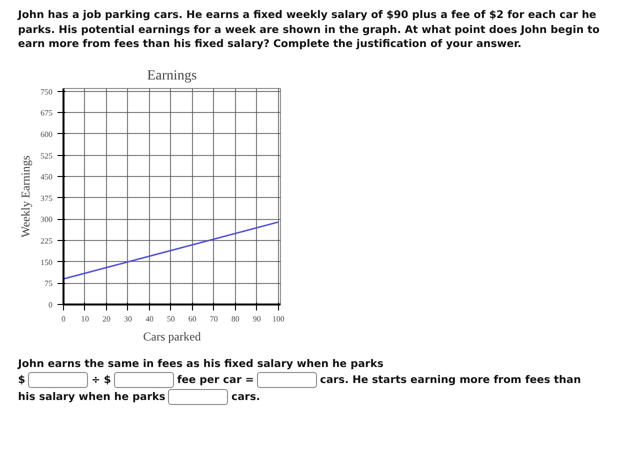  I want to click on x-tick-label: 70, so click(214, 319).